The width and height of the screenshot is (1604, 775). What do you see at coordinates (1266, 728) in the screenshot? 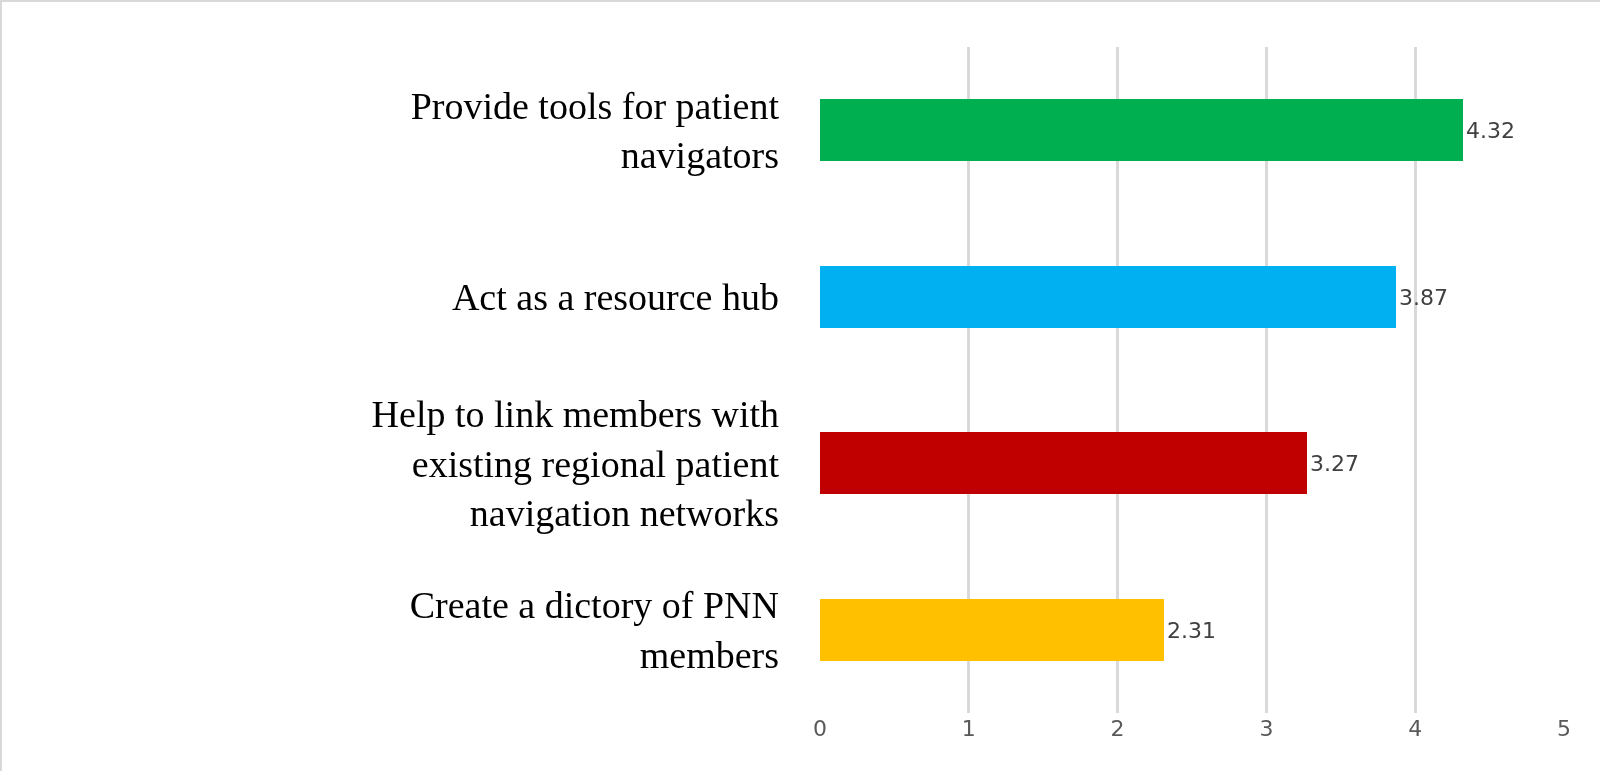
I see `x-tick-label: 3` at bounding box center [1266, 728].